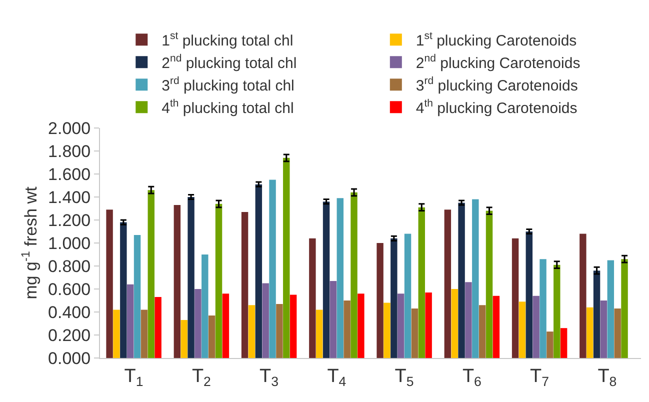 The height and width of the screenshot is (402, 649). What do you see at coordinates (134, 377) in the screenshot?
I see `x-tick-label: T$_{1}$` at bounding box center [134, 377].